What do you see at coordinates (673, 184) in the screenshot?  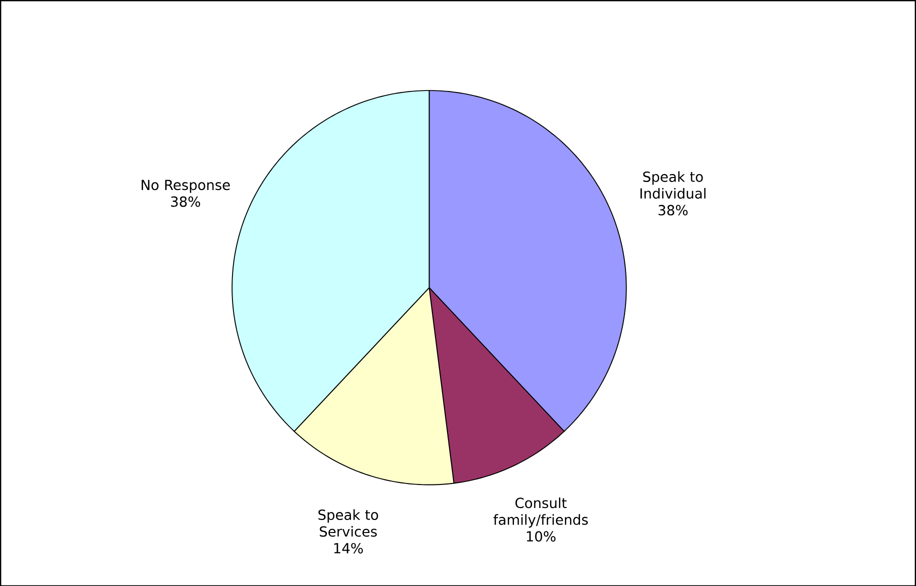 I see `slice-label: Speak to Individual` at bounding box center [673, 184].